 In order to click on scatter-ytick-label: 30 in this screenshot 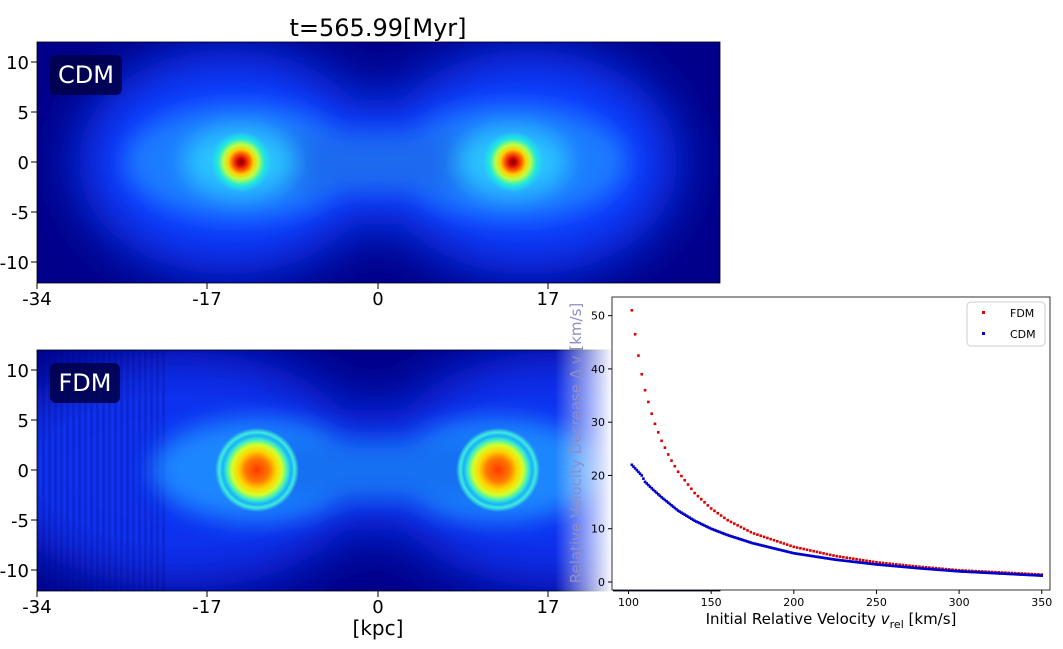, I will do `click(598, 422)`.